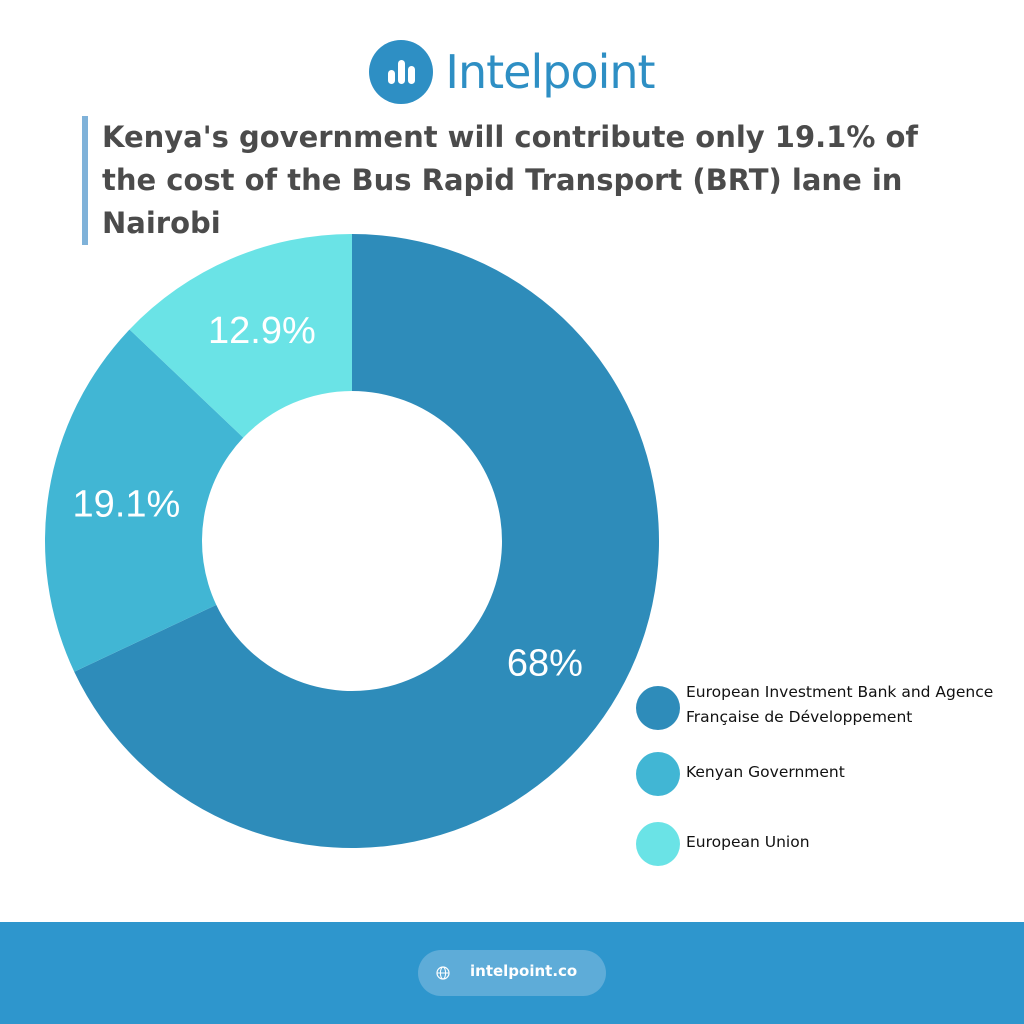 This screenshot has width=1024, height=1024. I want to click on legend-label-european-union: European Union, so click(748, 842).